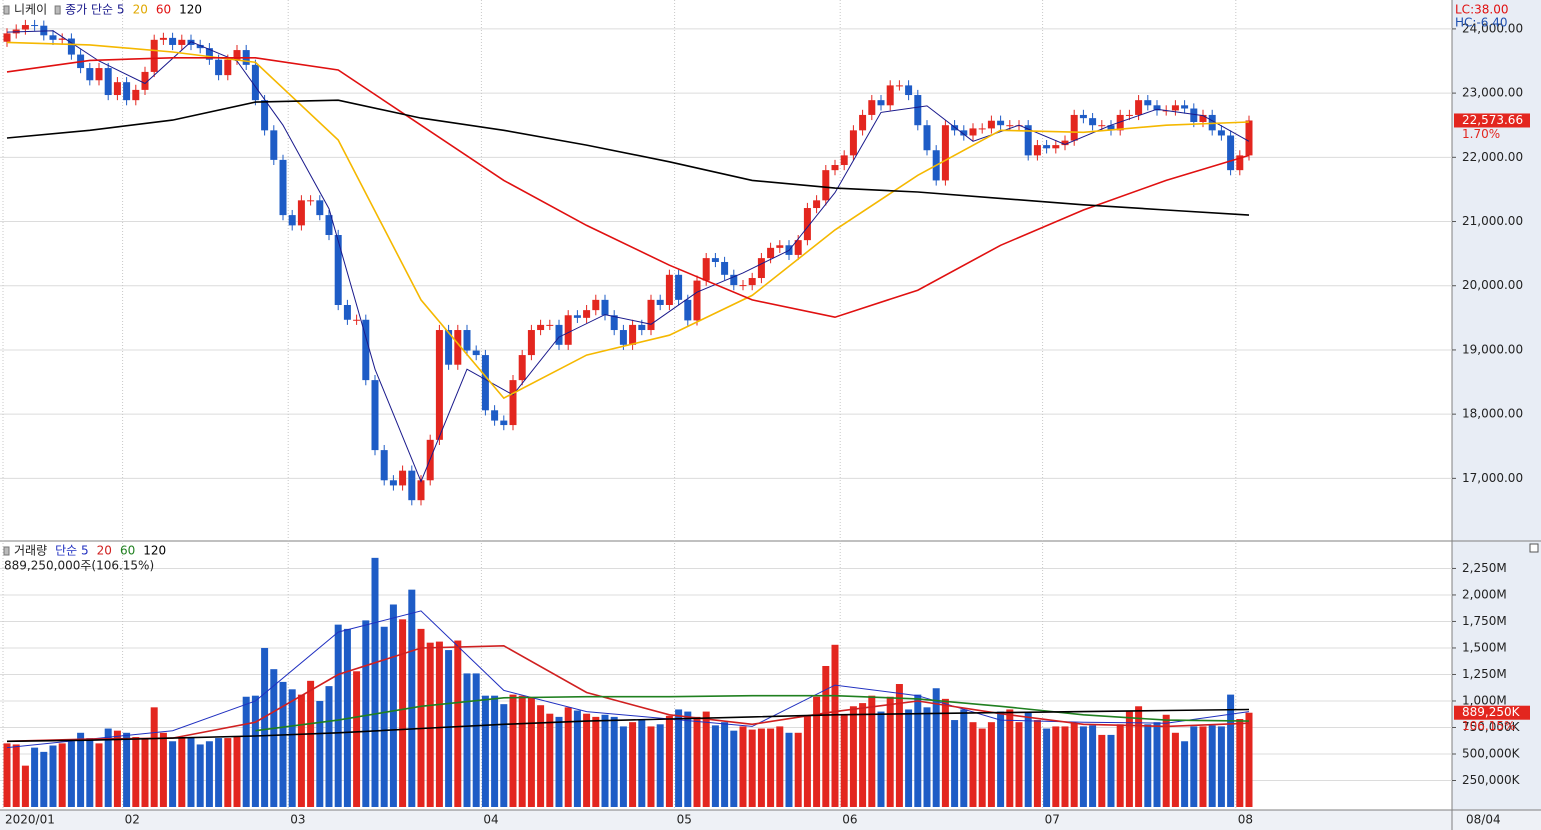 This screenshot has width=1541, height=830. I want to click on x-tick-label: 02, so click(132, 820).